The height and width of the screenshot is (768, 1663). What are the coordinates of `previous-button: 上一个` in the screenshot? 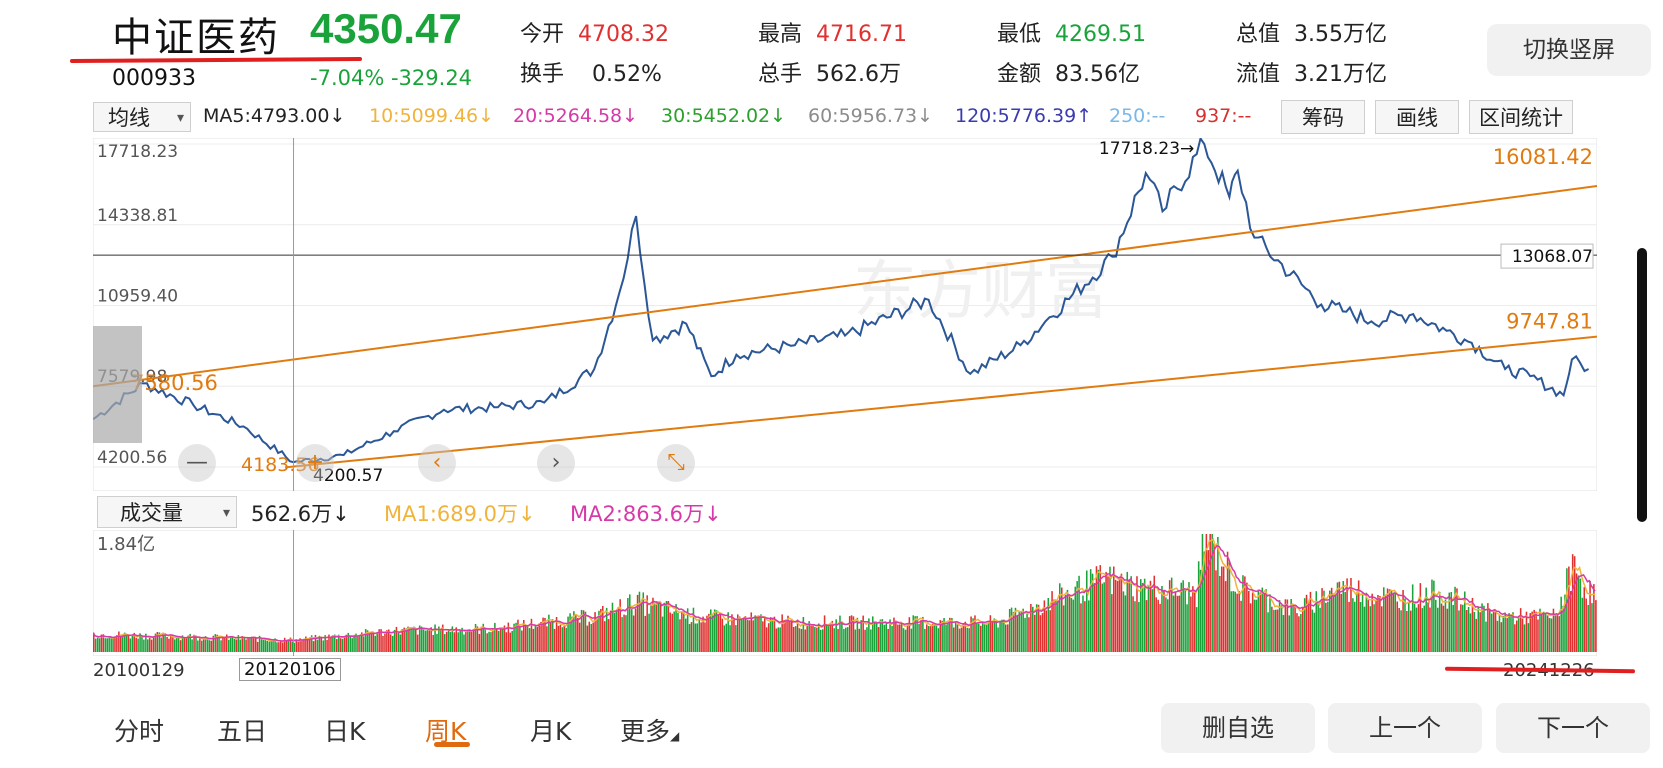 It's located at (1405, 728).